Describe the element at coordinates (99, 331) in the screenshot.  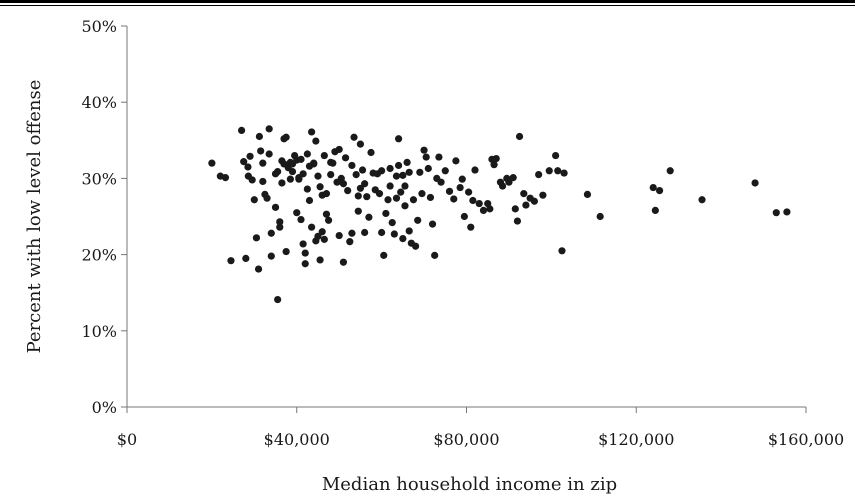
I see `y-tick-label: 10%` at that location.